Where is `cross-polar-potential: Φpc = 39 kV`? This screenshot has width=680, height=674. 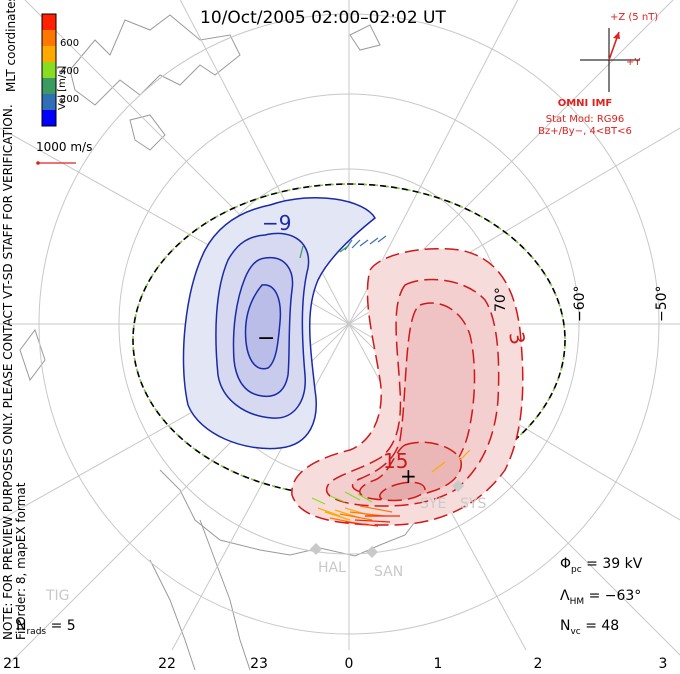 cross-polar-potential: Φpc = 39 kV is located at coordinates (601, 565).